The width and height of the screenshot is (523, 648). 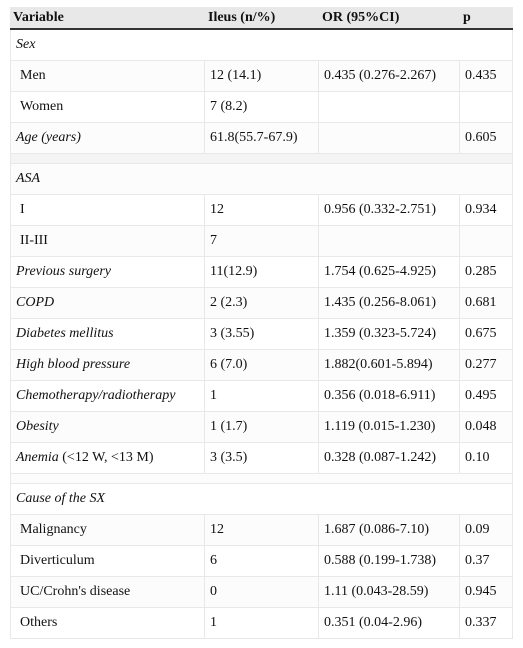 I want to click on section-label: Cause of the SX, so click(x=261, y=499).